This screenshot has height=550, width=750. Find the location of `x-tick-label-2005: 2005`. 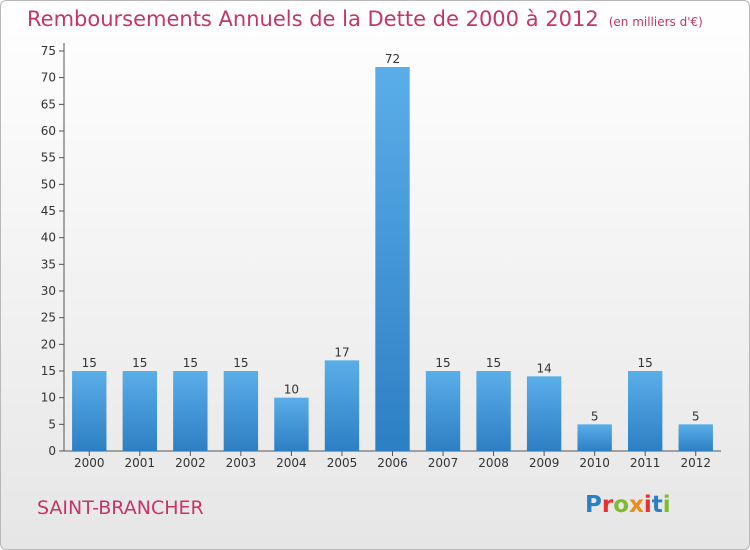

x-tick-label-2005: 2005 is located at coordinates (342, 463).